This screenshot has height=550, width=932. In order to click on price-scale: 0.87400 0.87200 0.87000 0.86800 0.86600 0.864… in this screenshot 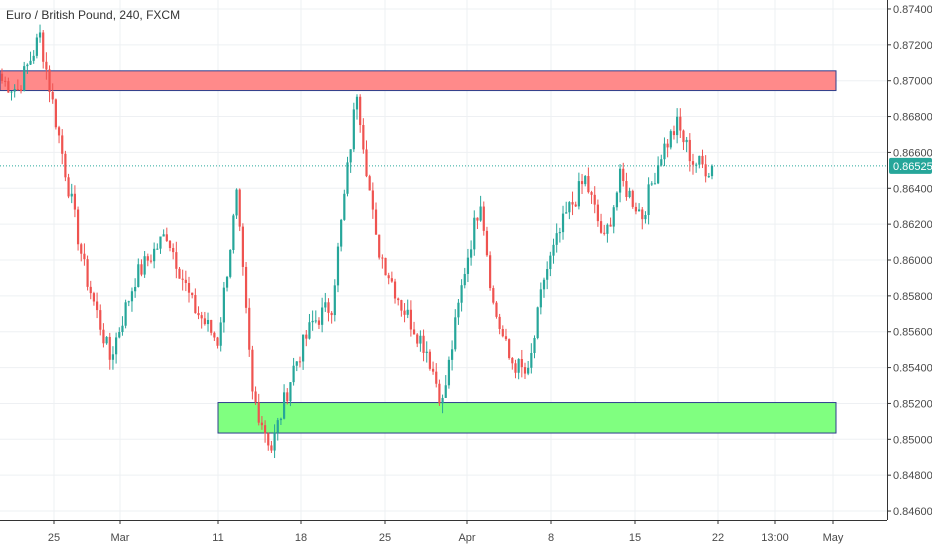, I will do `click(909, 261)`.